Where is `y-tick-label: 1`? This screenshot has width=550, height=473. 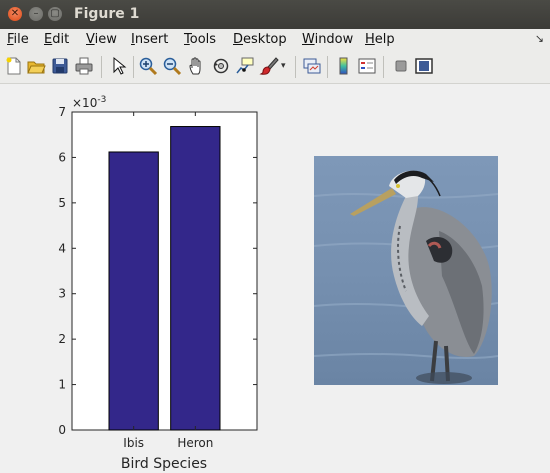
y-tick-label: 1 is located at coordinates (62, 385).